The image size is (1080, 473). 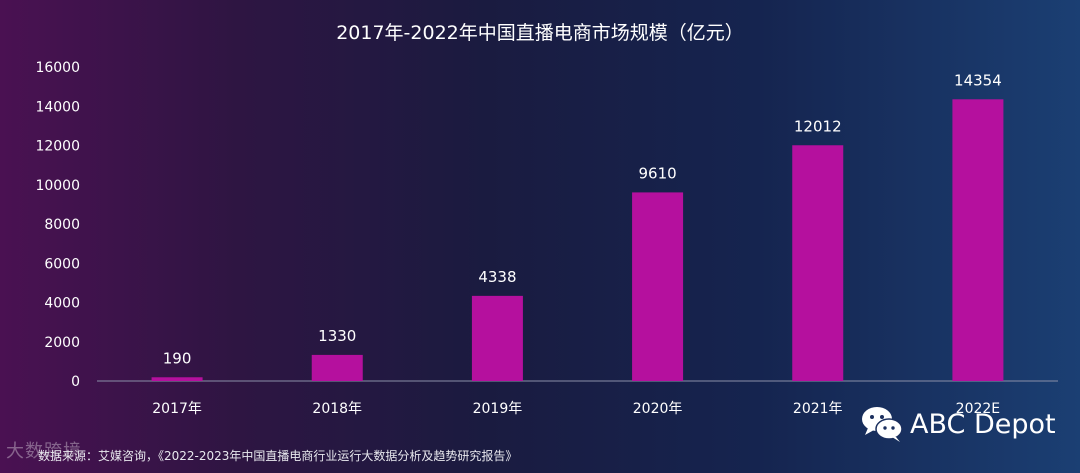 I want to click on x-tick-label: 2020年, so click(x=658, y=409).